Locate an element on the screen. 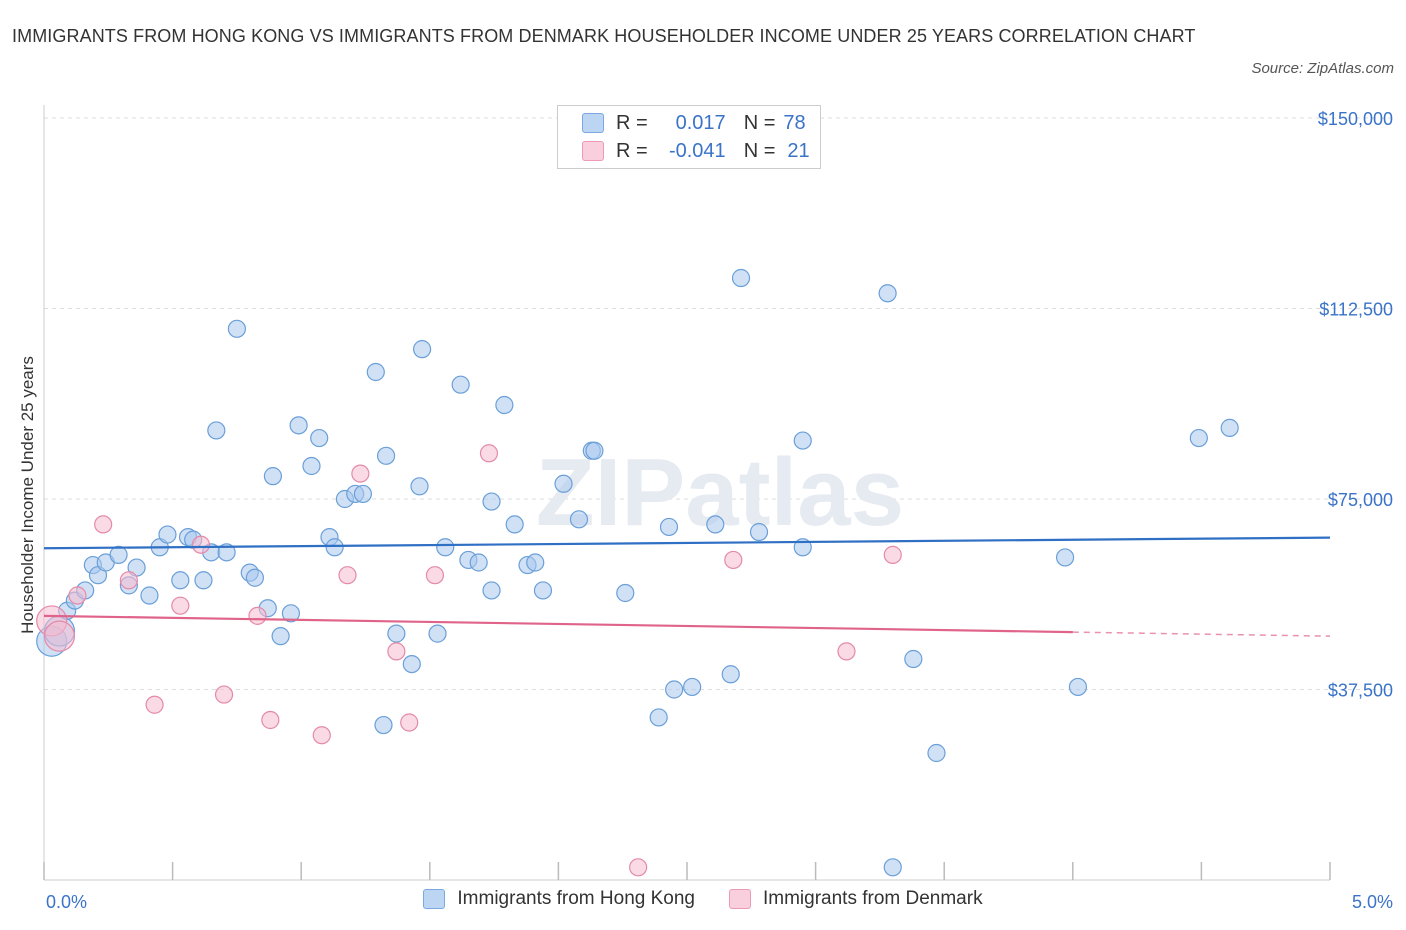  y-tick-label: $112,500 is located at coordinates (1356, 310).